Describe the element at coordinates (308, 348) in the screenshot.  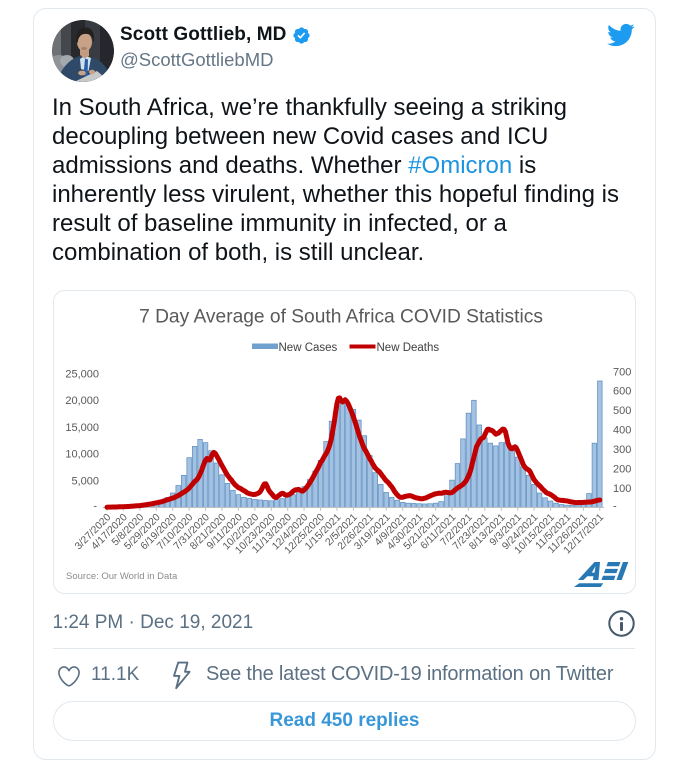
I see `svg-text: New Cases` at that location.